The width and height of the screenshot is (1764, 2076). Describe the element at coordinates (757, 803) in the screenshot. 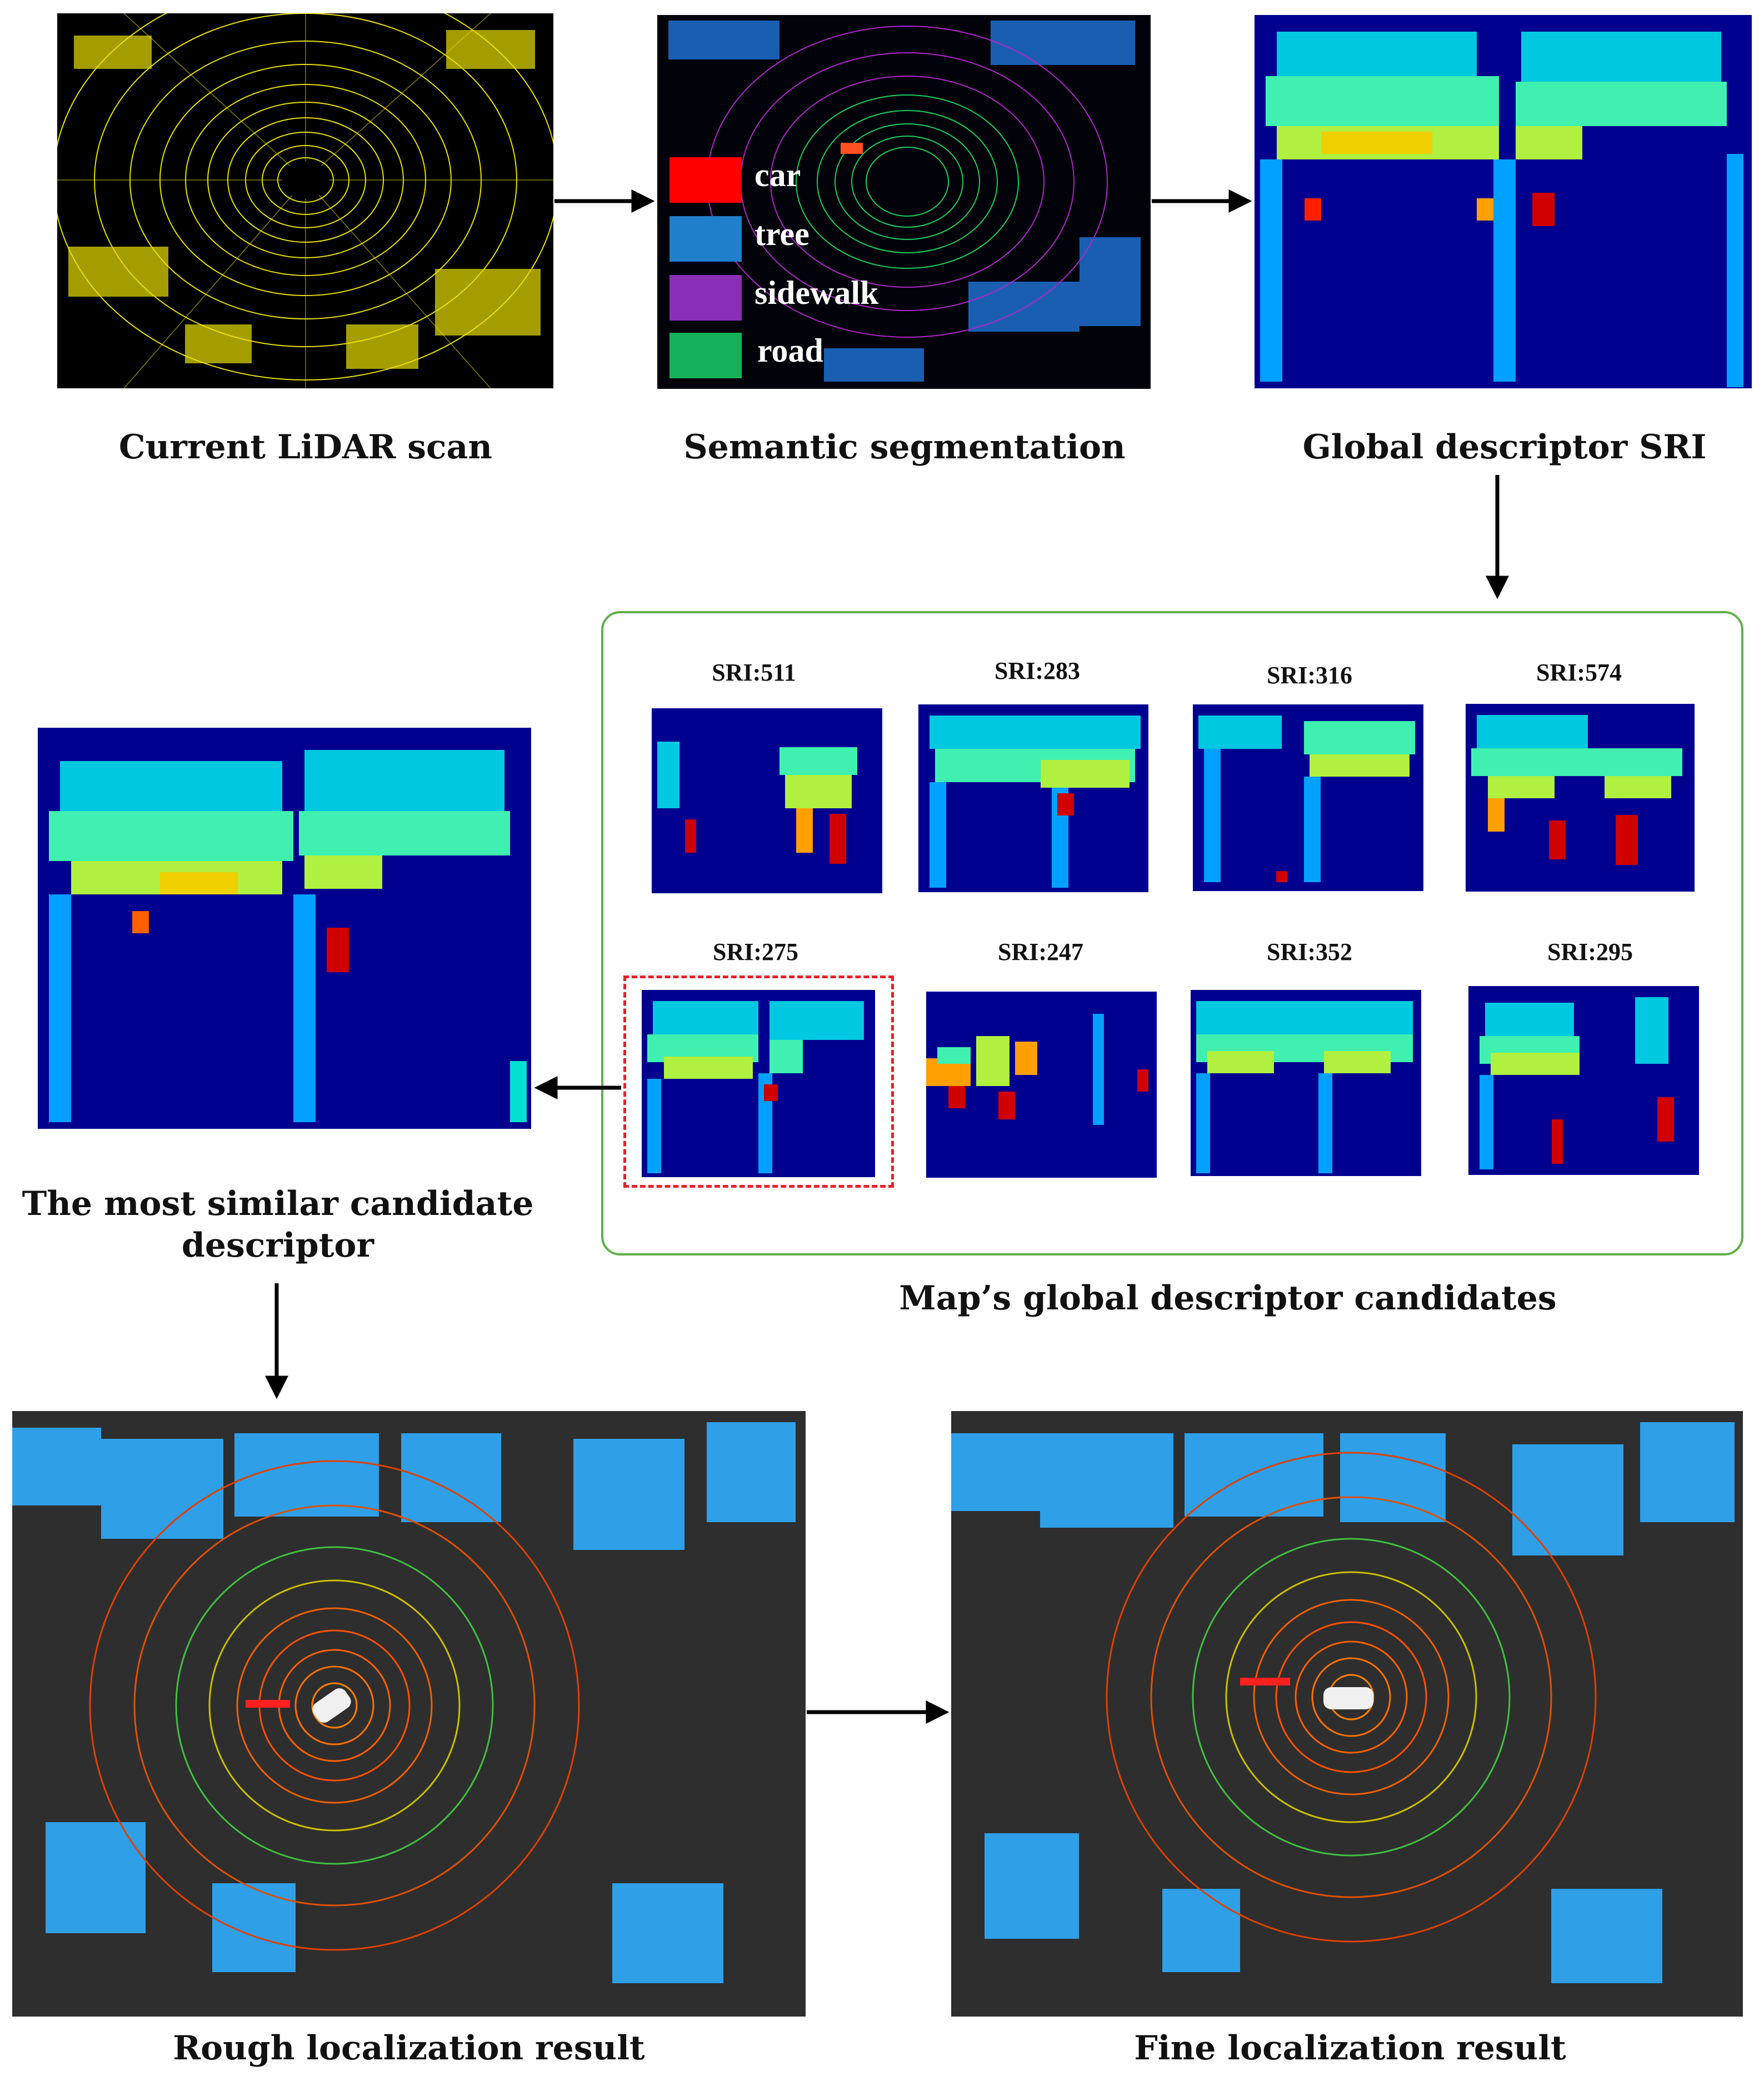

I see `candidate-heatmap-1-graphic` at that location.